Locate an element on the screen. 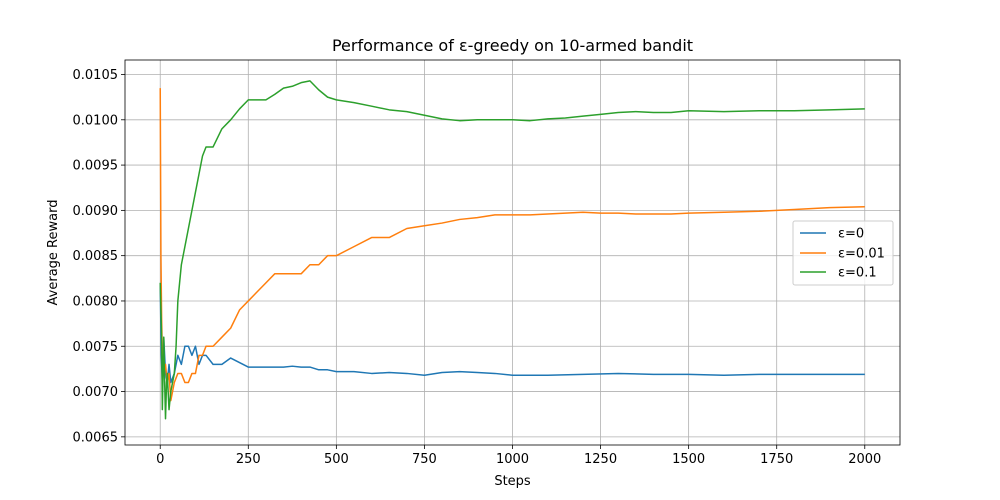 The image size is (1000, 500). legend-label-eps001: ε=0.01 is located at coordinates (861, 254).